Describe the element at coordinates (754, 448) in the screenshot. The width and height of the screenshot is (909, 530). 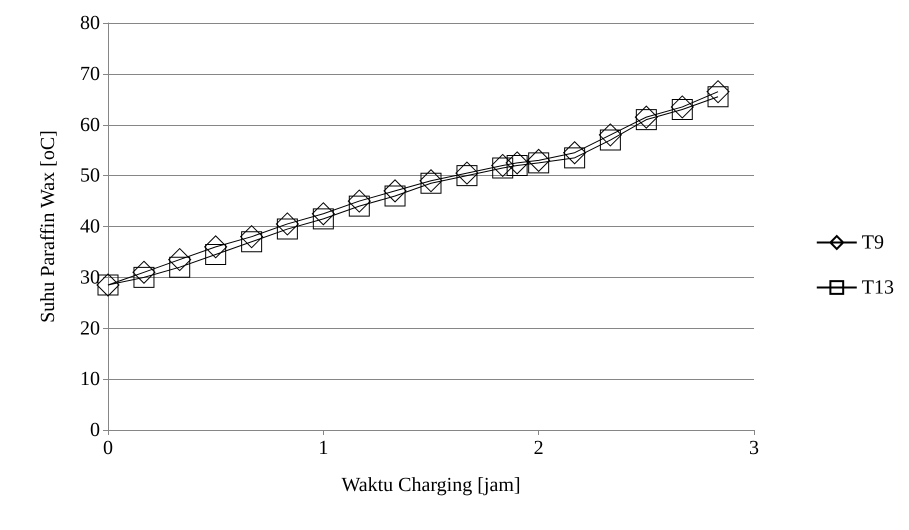
I see `x-tick-label: 3` at that location.